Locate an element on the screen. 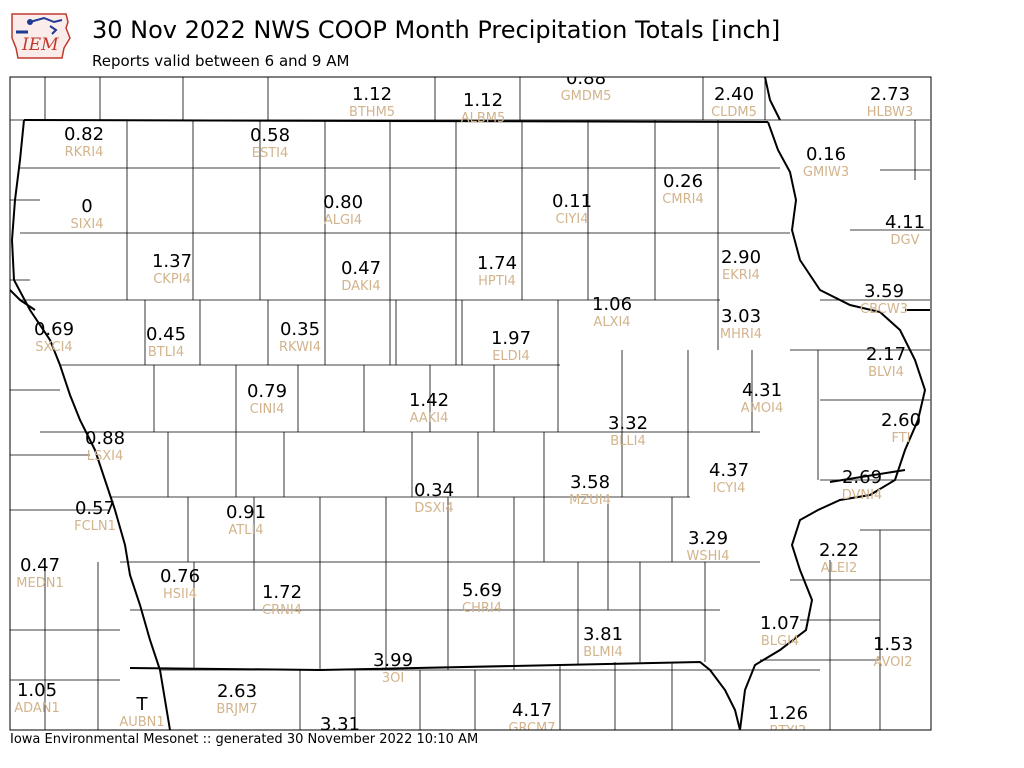 This screenshot has height=768, width=1024. station-id: DGV is located at coordinates (905, 240).